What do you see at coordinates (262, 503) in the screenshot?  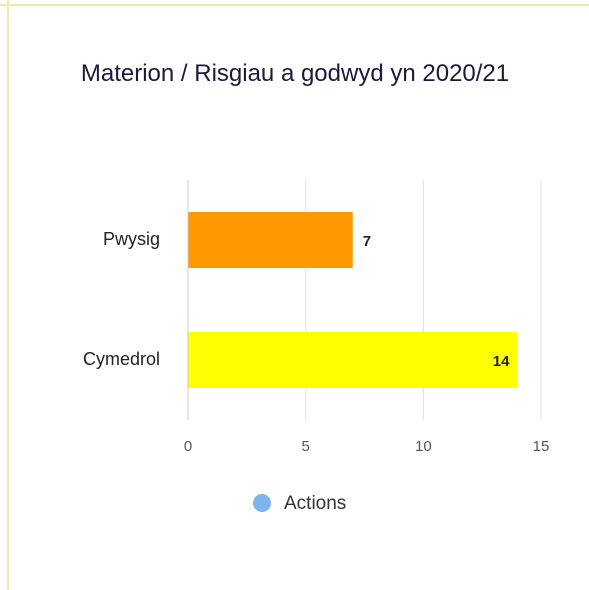 I see `legend-marker` at bounding box center [262, 503].